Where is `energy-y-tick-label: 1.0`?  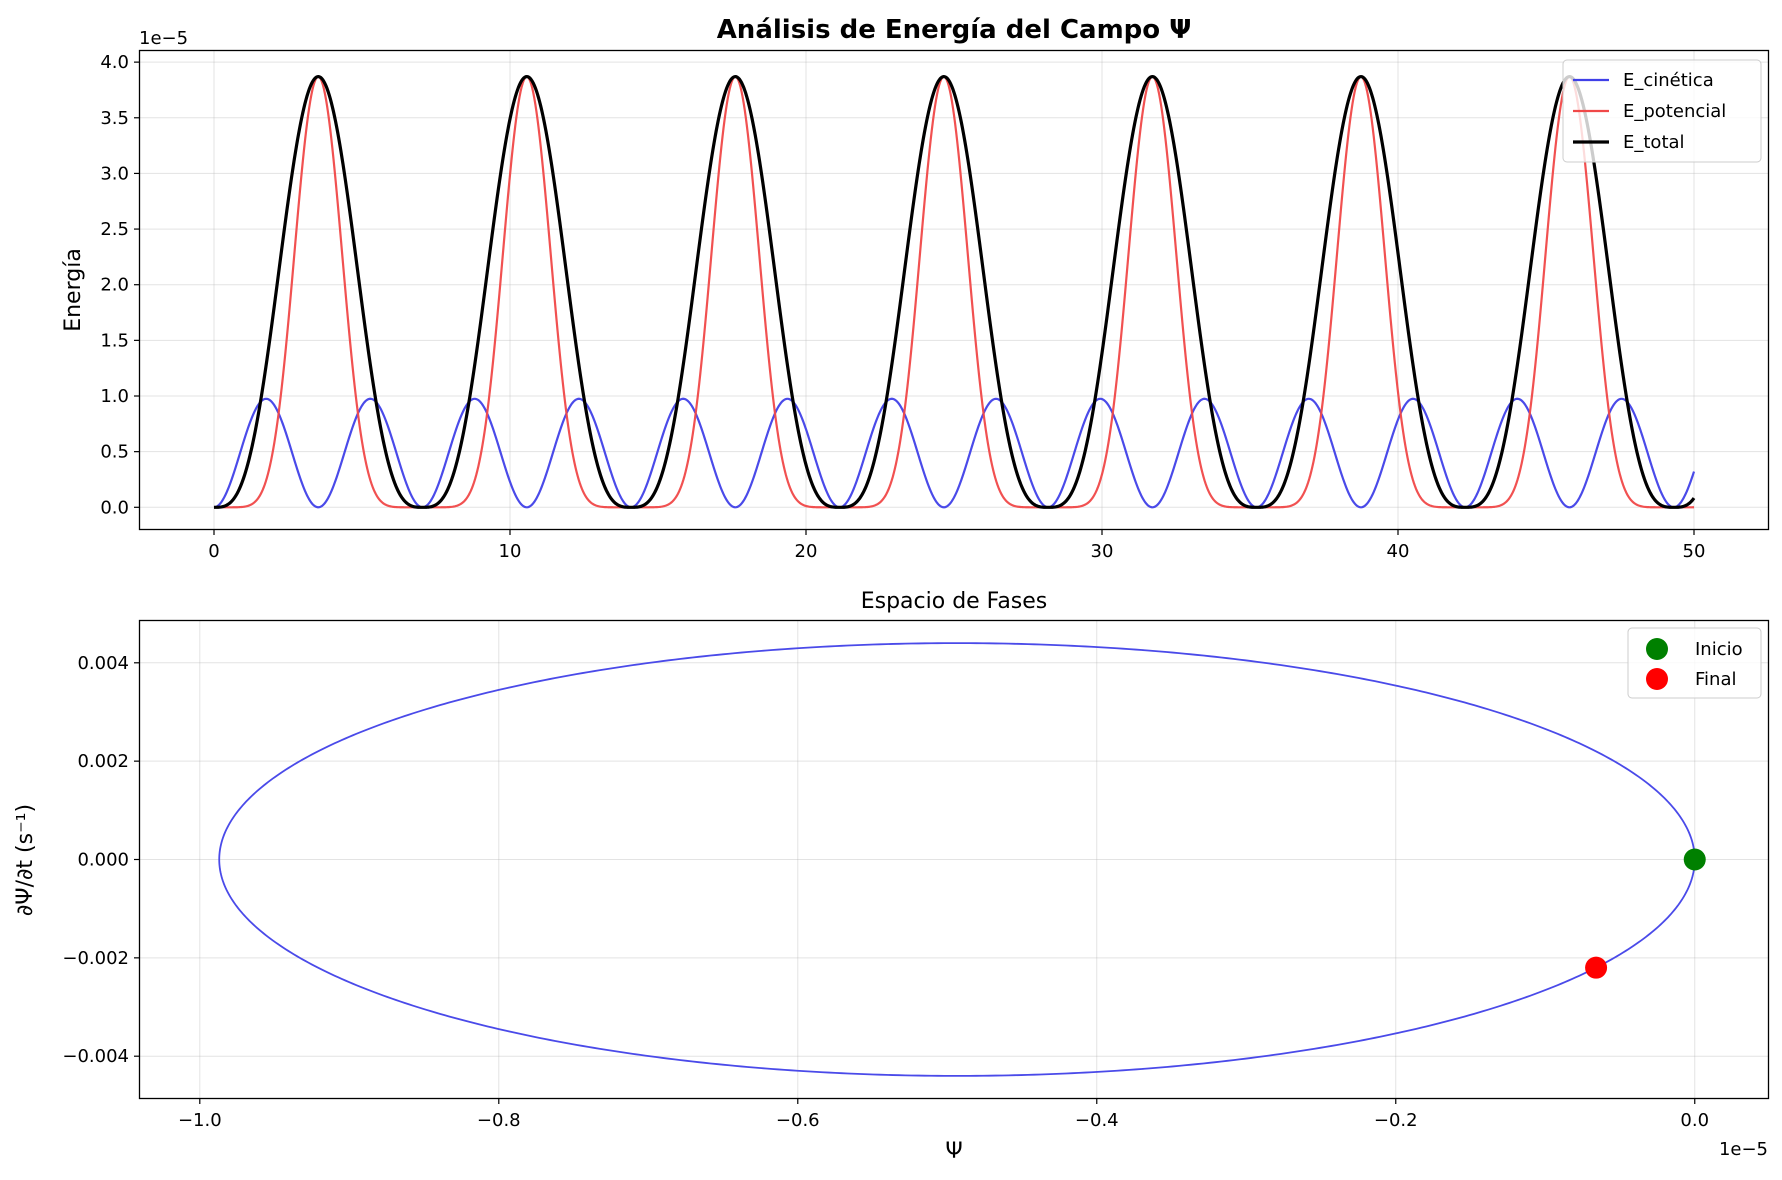 energy-y-tick-label: 1.0 is located at coordinates (114, 396).